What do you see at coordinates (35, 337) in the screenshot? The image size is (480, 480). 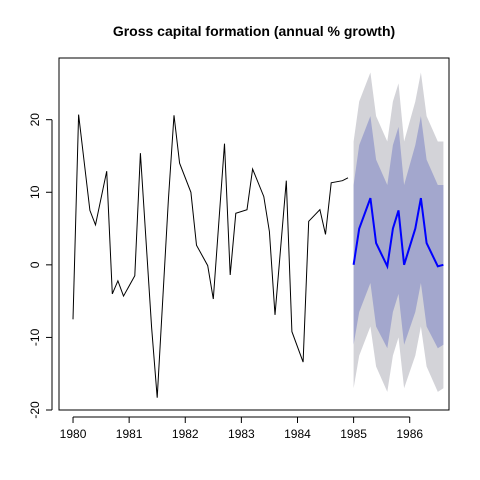 I see `y-tick-label: -10` at bounding box center [35, 337].